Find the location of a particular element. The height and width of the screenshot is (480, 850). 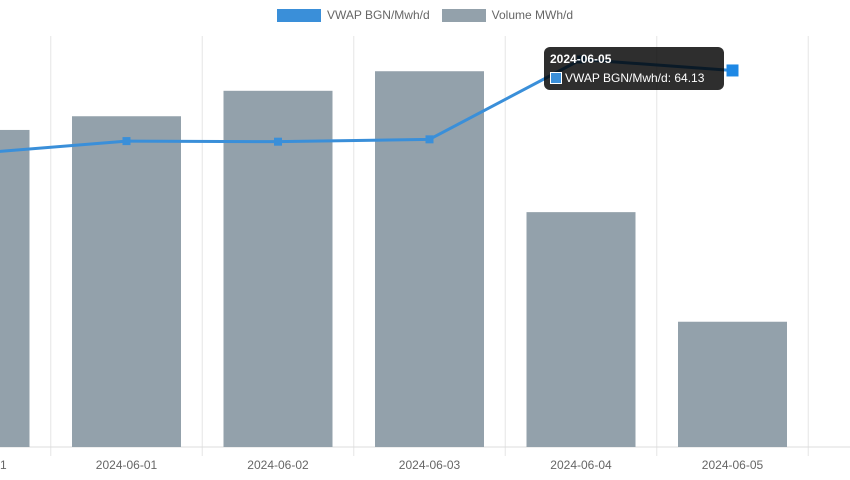

tooltip-label: VWAP BGN/Mwh/d: 64.13 is located at coordinates (635, 78).